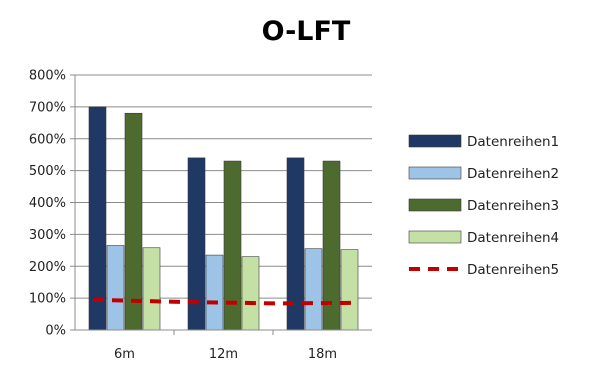 The image size is (604, 374). I want to click on legend-label-datenreihen4: Datenreihen4, so click(513, 238).